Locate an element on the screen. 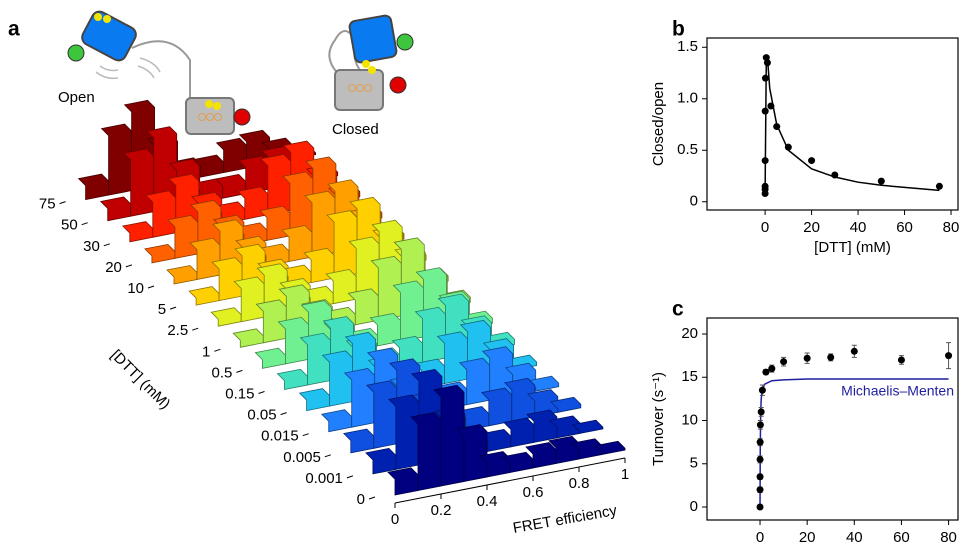 The image size is (967, 550). x-axis is located at coordinates (510, 480).